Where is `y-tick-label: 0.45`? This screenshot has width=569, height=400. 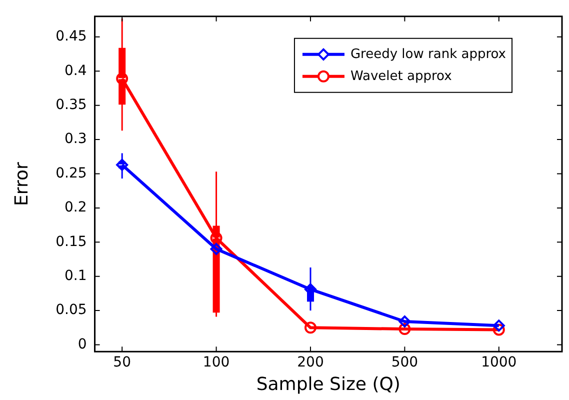 y-tick-label: 0.45 is located at coordinates (71, 36).